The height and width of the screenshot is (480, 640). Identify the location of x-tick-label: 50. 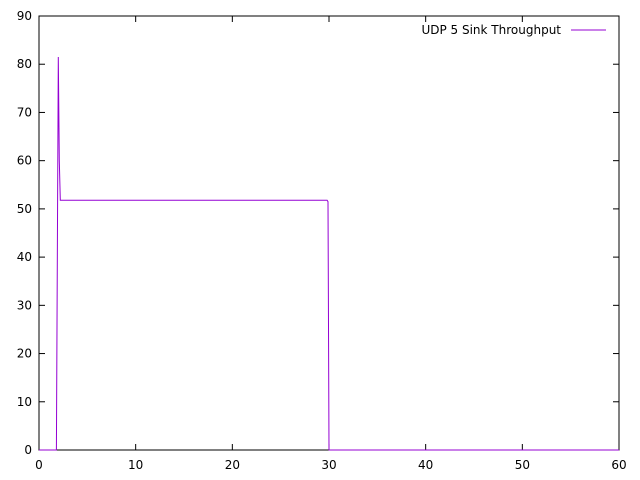
(522, 465).